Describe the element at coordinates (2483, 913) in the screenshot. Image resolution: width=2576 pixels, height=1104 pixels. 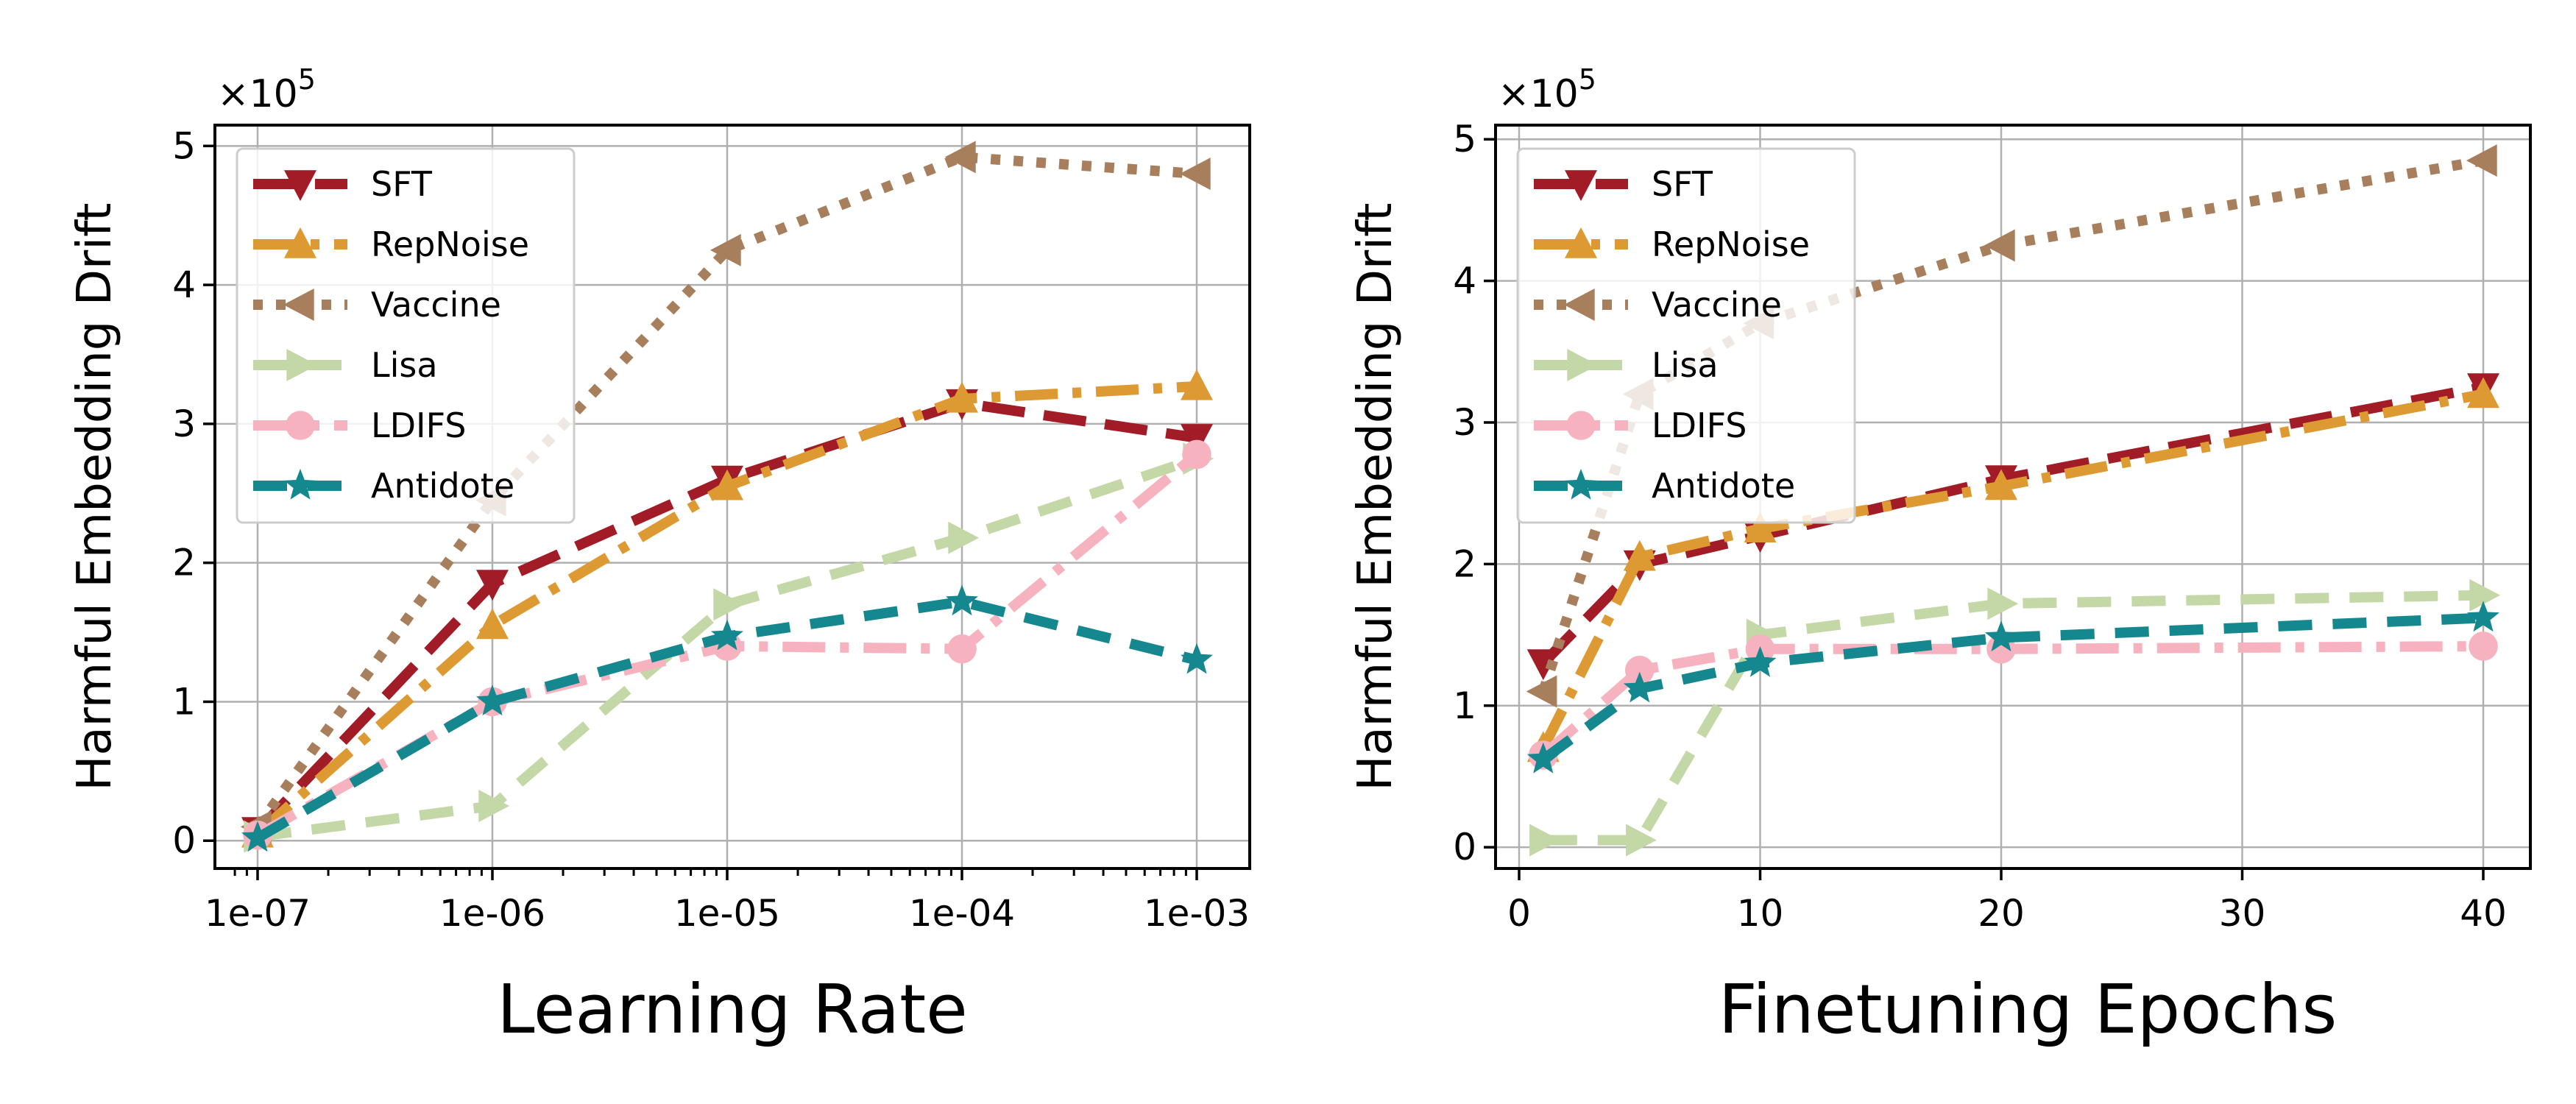
I see `x-tick-label: 40` at that location.